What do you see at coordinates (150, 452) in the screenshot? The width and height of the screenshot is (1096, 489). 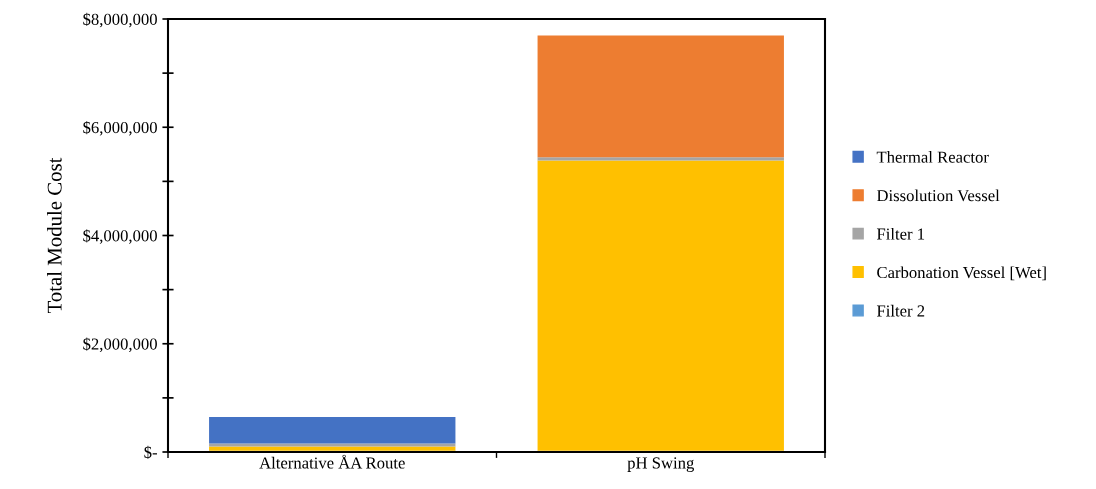 I see `y-tick-label: $-` at bounding box center [150, 452].